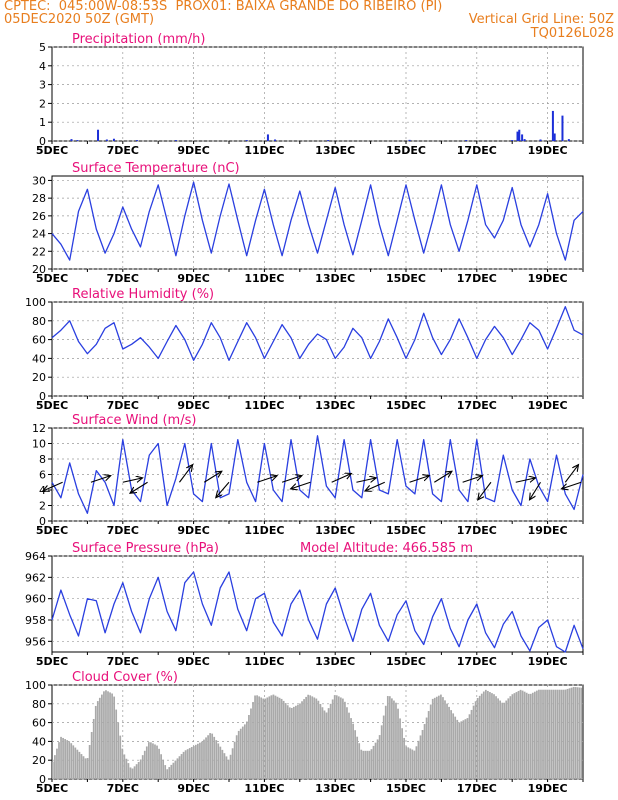 The height and width of the screenshot is (800, 618). I want to click on y-tick-label: 5, so click(42, 47).